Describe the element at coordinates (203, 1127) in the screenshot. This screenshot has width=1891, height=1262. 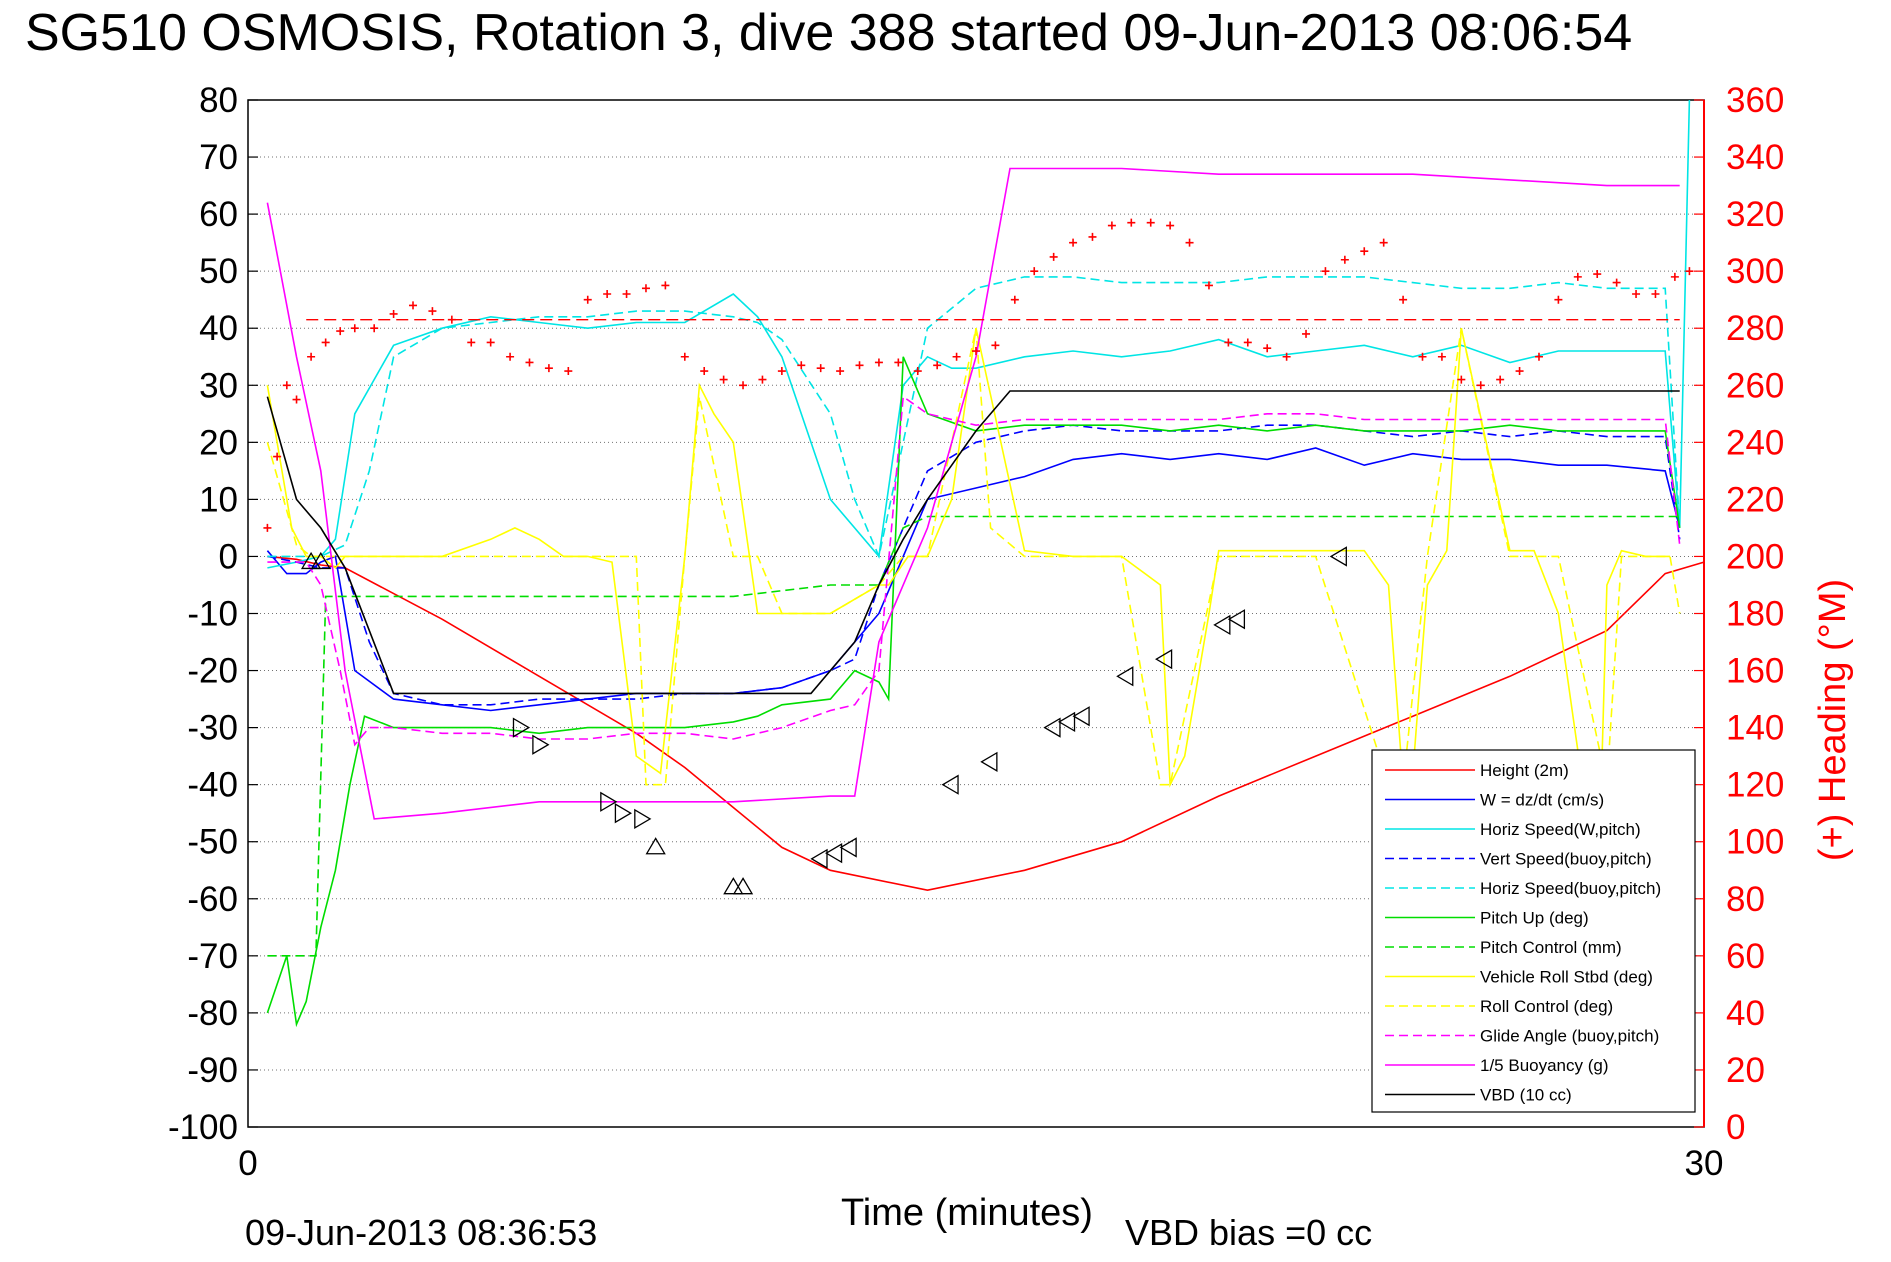
I see `y-tick-label: -100` at that location.